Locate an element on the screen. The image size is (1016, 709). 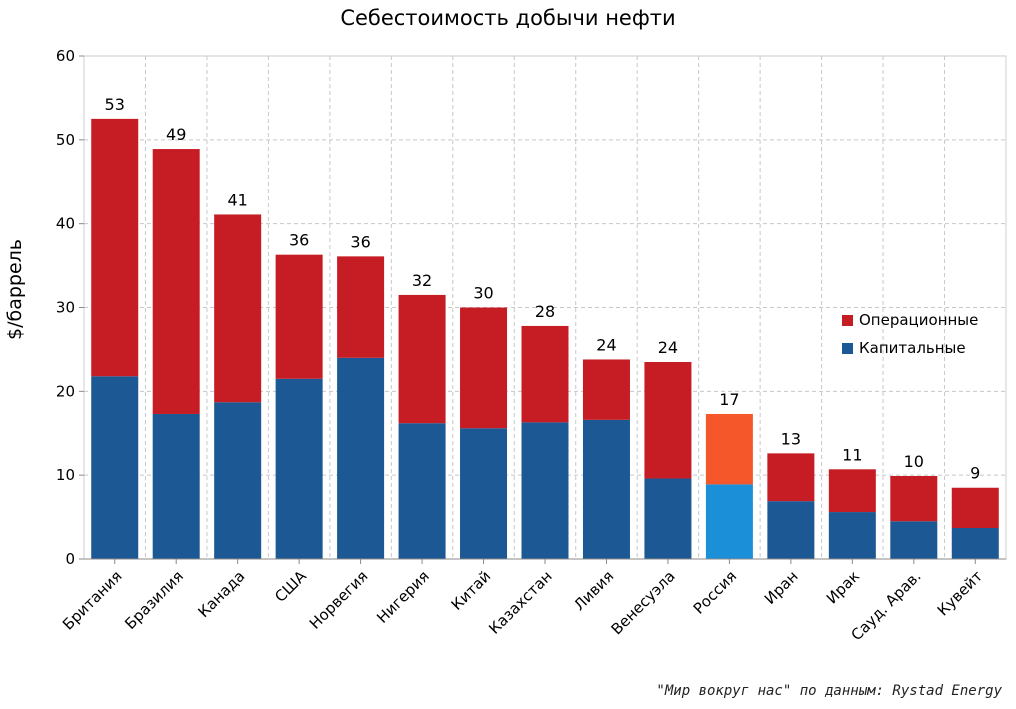
legend: Операционные Капитальные is located at coordinates (910, 334).